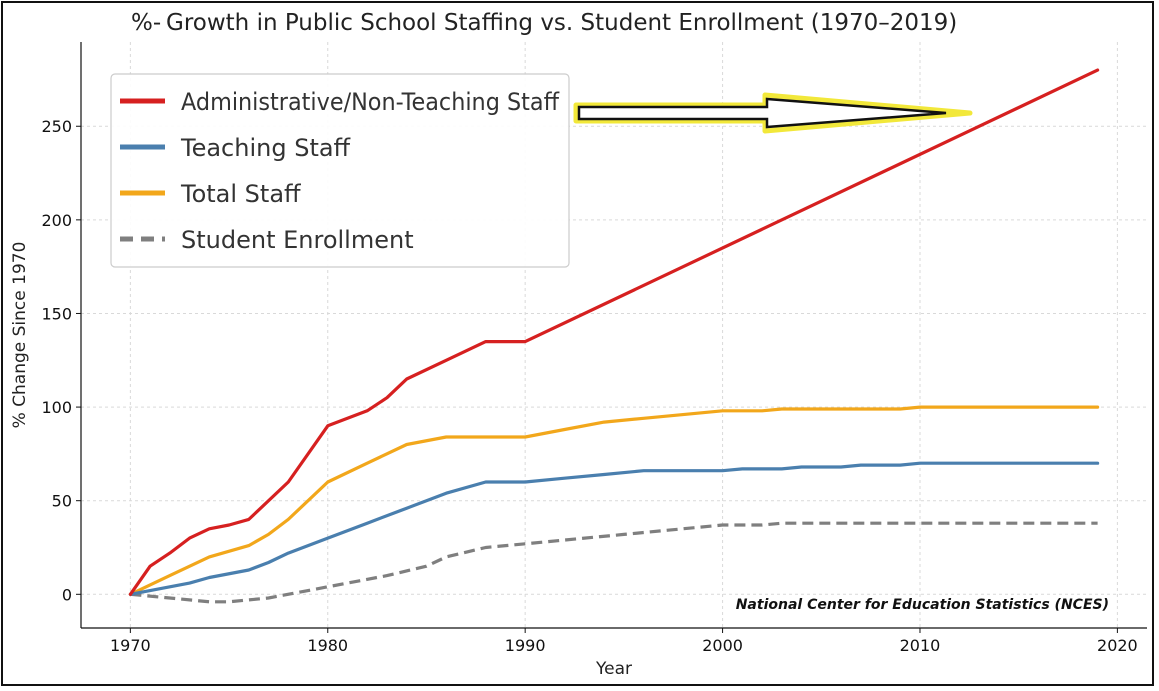 The height and width of the screenshot is (691, 1159). What do you see at coordinates (722, 645) in the screenshot?
I see `x-tick-label: 2000` at bounding box center [722, 645].